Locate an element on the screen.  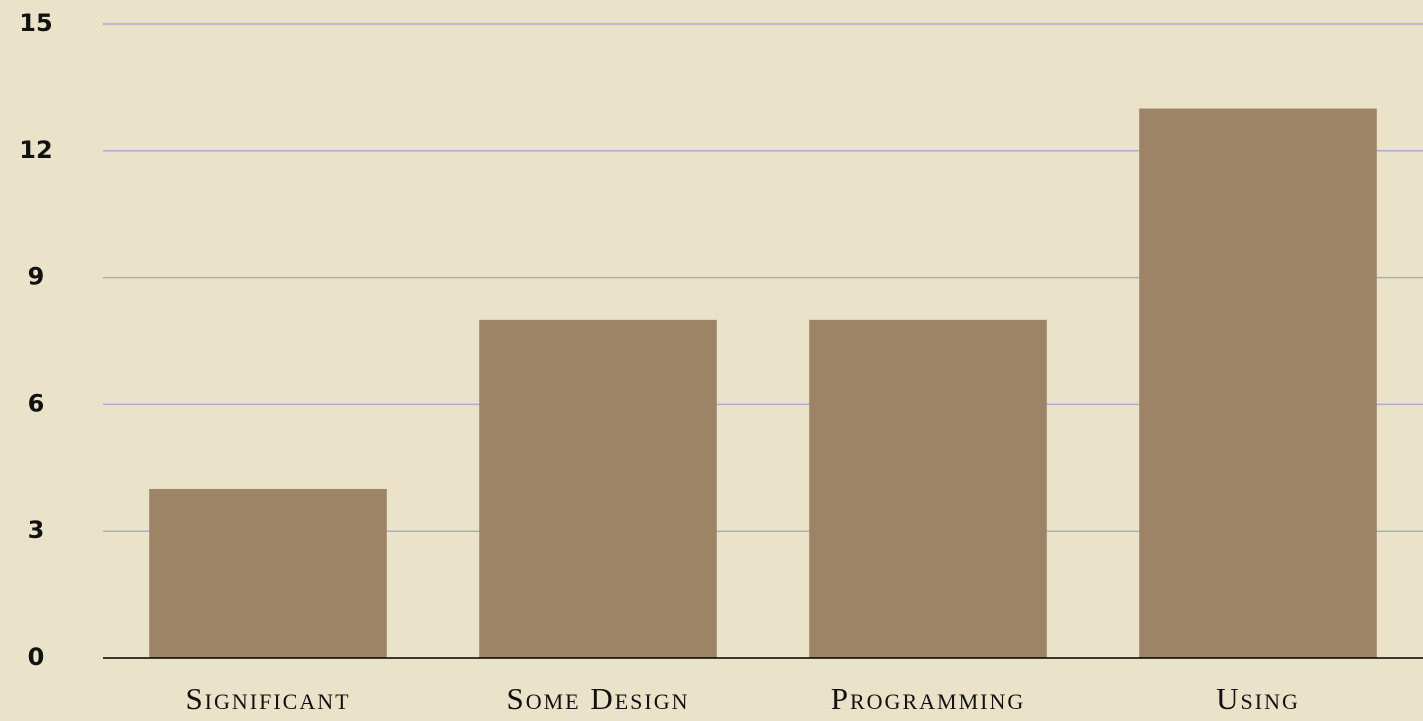
y-tick-label: 15 is located at coordinates (35, 23).